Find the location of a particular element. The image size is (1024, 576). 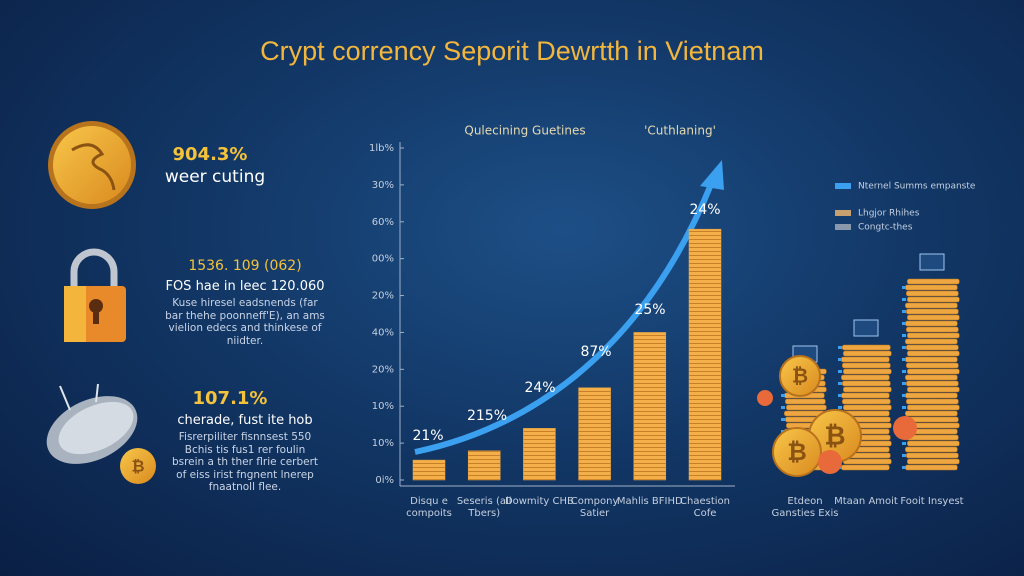

stat-heading: weer cuting is located at coordinates (215, 177).